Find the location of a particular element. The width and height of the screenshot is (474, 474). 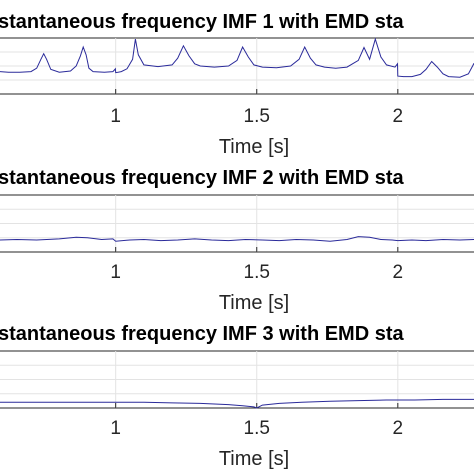

grid-lines is located at coordinates (237, 379).